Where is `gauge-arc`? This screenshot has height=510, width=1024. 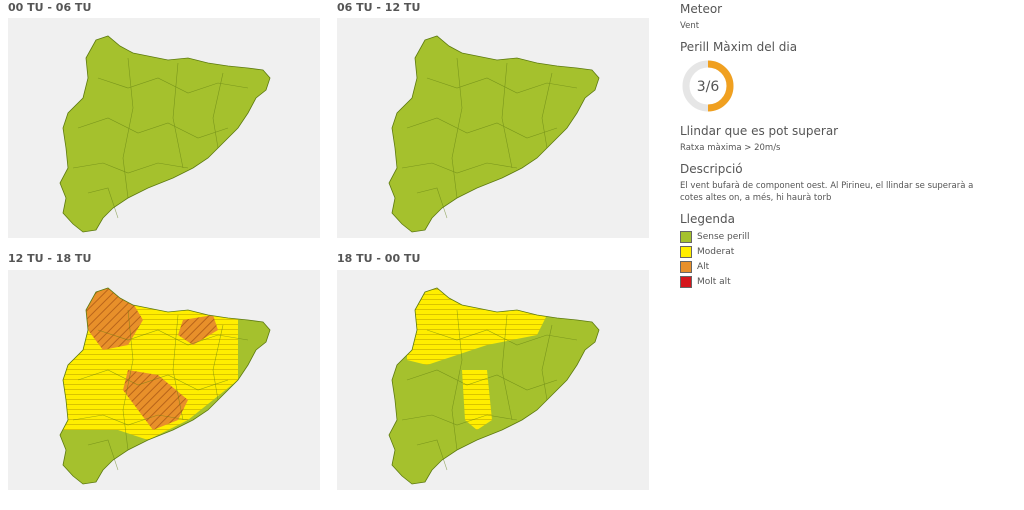
gauge-arc is located at coordinates (720, 86).